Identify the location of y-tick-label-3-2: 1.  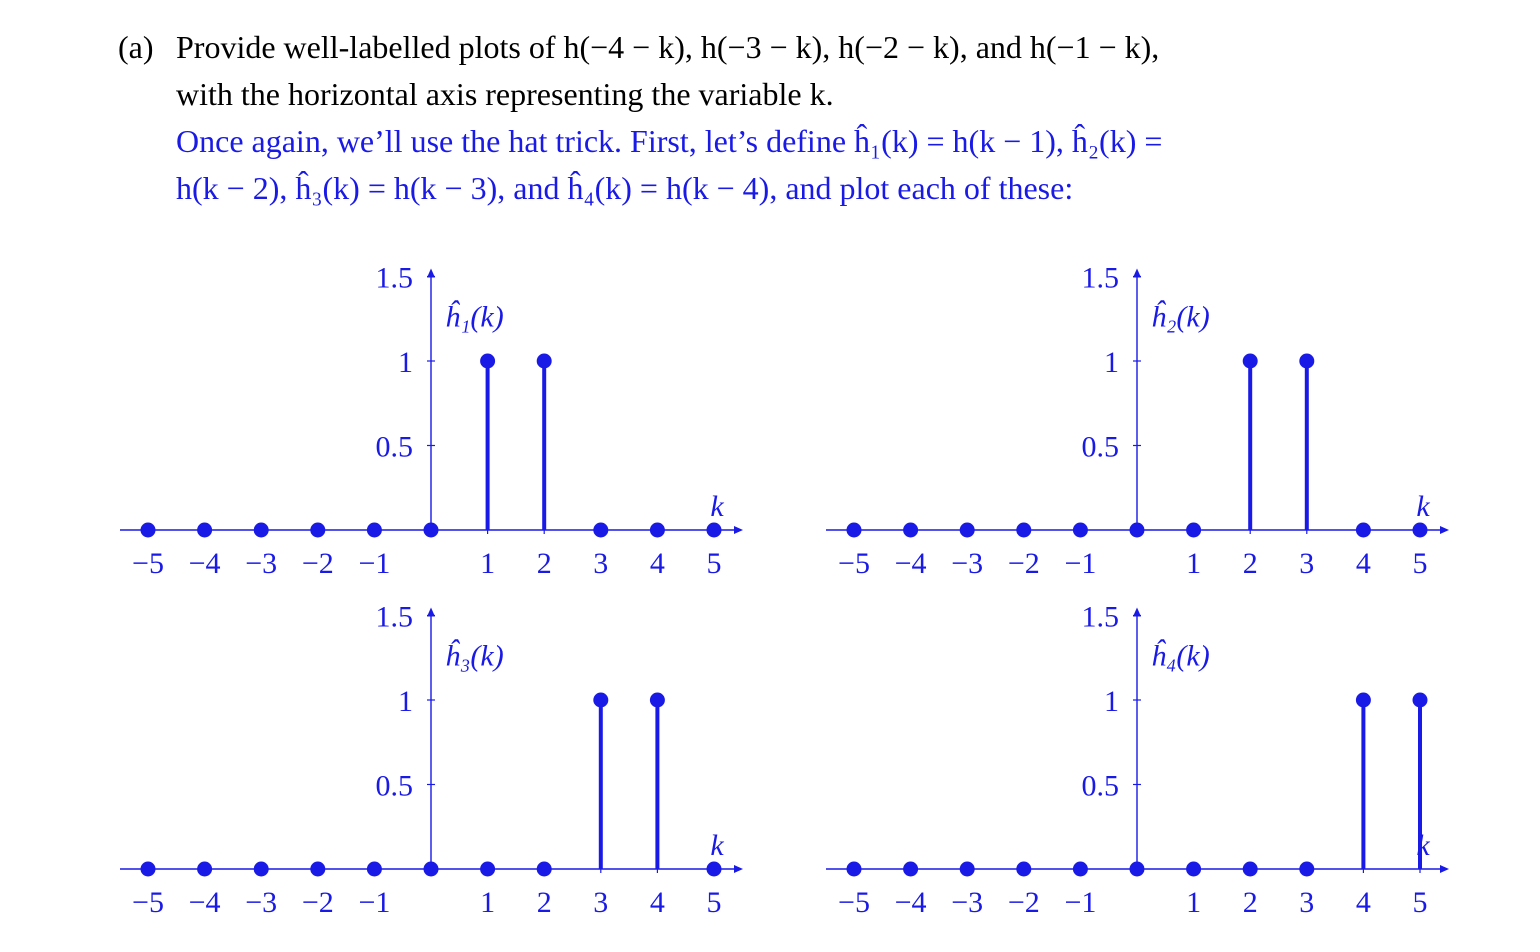
(405, 701).